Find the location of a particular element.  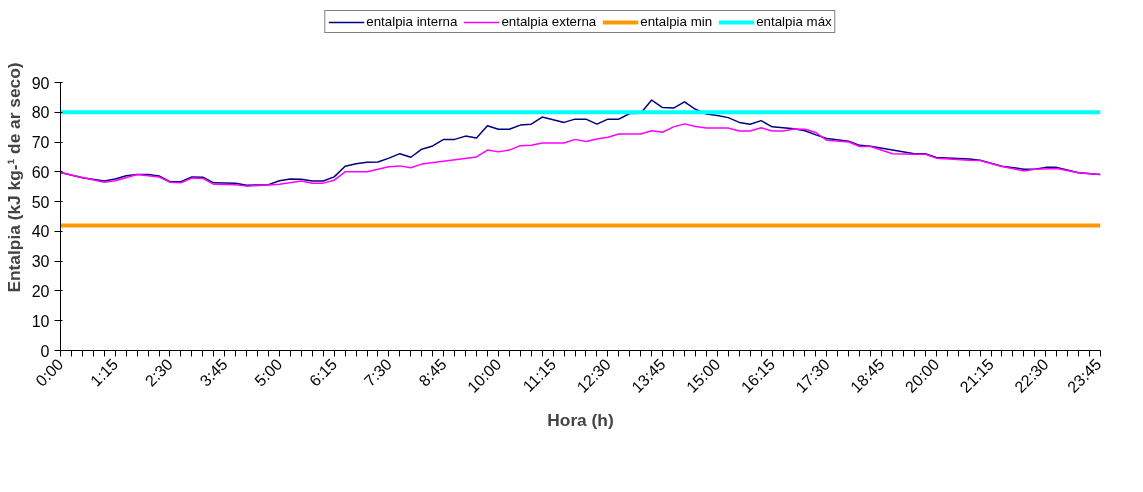

y-tick-label: 10 is located at coordinates (40, 321).